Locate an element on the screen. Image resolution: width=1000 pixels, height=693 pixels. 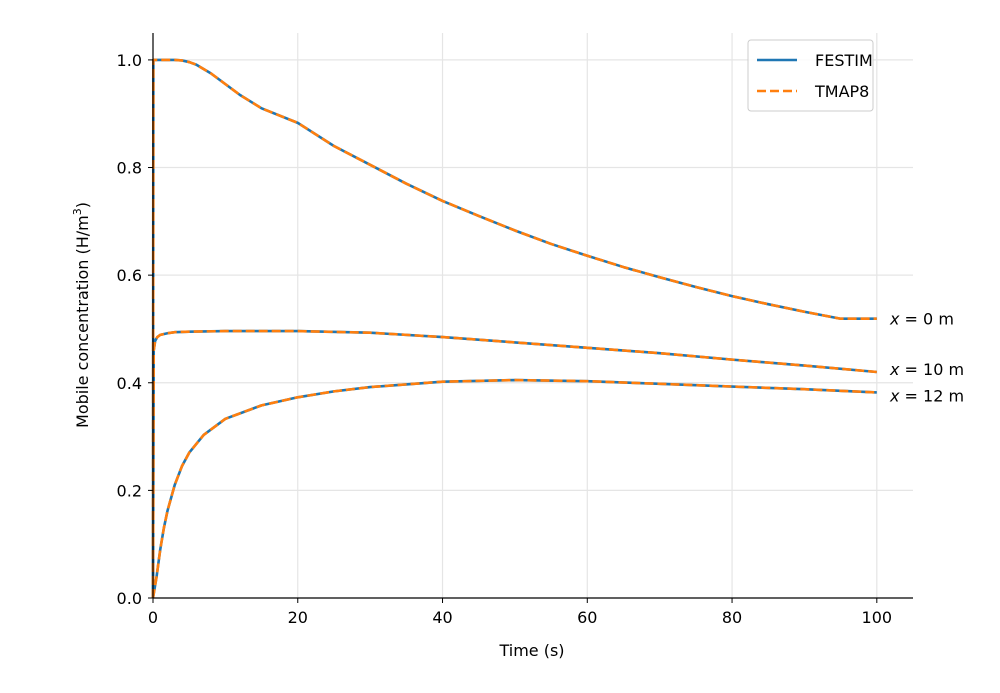
x-axis-title: Time (s) is located at coordinates (531, 650).